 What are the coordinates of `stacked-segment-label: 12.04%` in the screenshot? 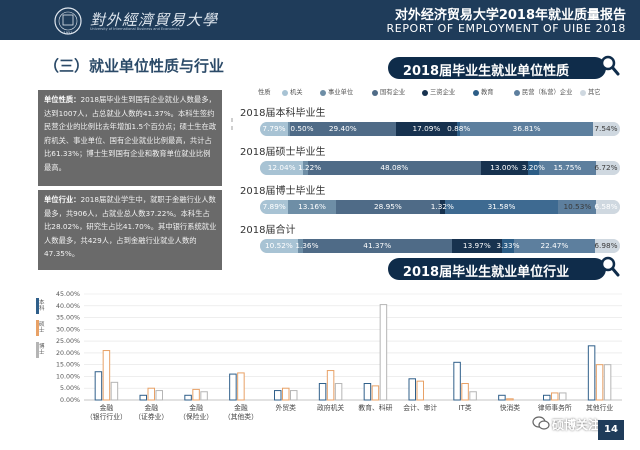 It's located at (281, 167).